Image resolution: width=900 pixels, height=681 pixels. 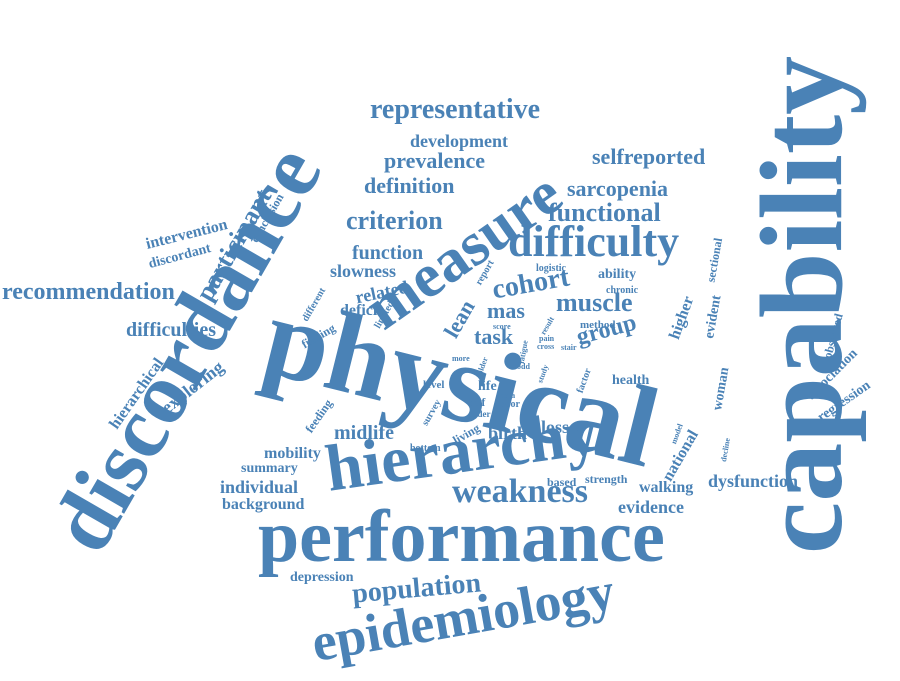 I want to click on word-sarcopenia: sarcopenia, so click(x=618, y=188).